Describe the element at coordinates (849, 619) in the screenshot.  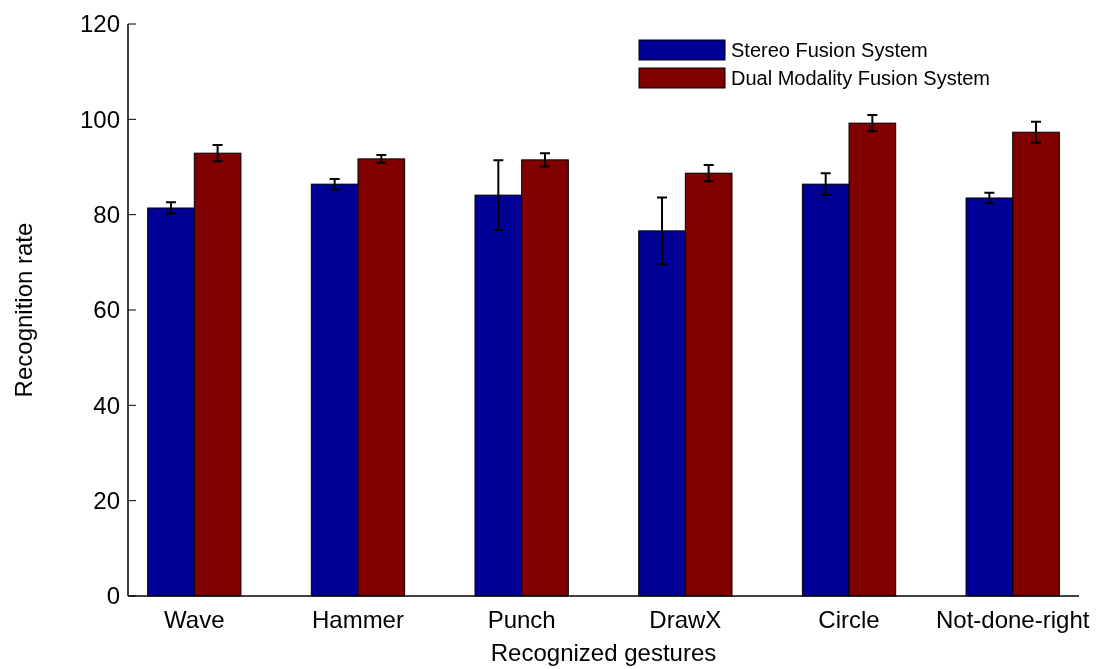
I see `x-tick-label: Circle` at that location.